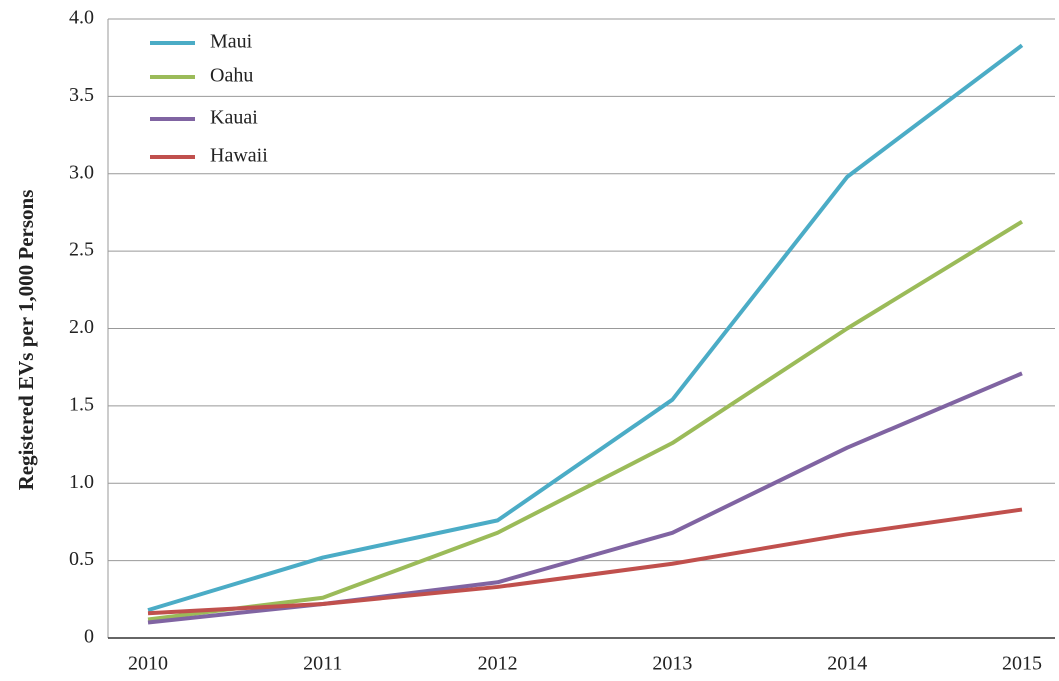 This screenshot has height=681, width=1059. What do you see at coordinates (847, 664) in the screenshot?
I see `x-tick-label: 2014` at bounding box center [847, 664].